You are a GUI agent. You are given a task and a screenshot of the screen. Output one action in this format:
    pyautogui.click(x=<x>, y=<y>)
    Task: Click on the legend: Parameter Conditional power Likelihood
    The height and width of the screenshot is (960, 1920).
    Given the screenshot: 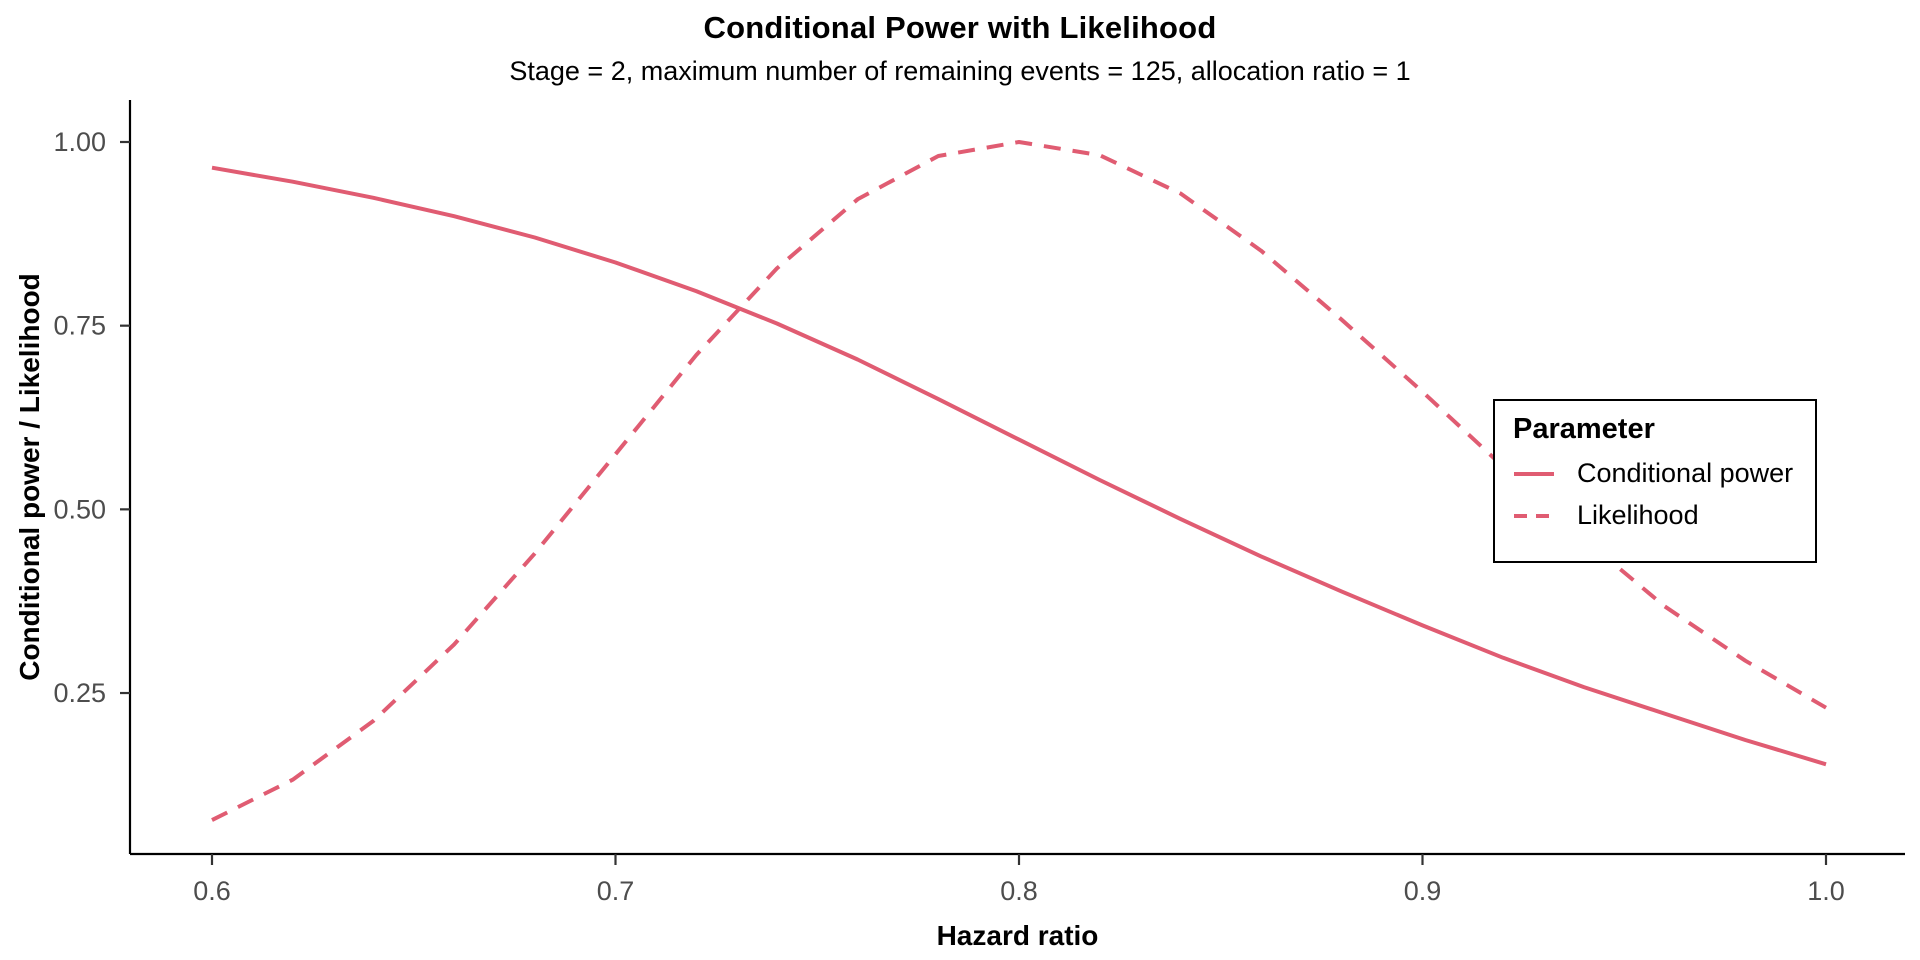 What is the action you would take?
    pyautogui.click(x=1655, y=481)
    